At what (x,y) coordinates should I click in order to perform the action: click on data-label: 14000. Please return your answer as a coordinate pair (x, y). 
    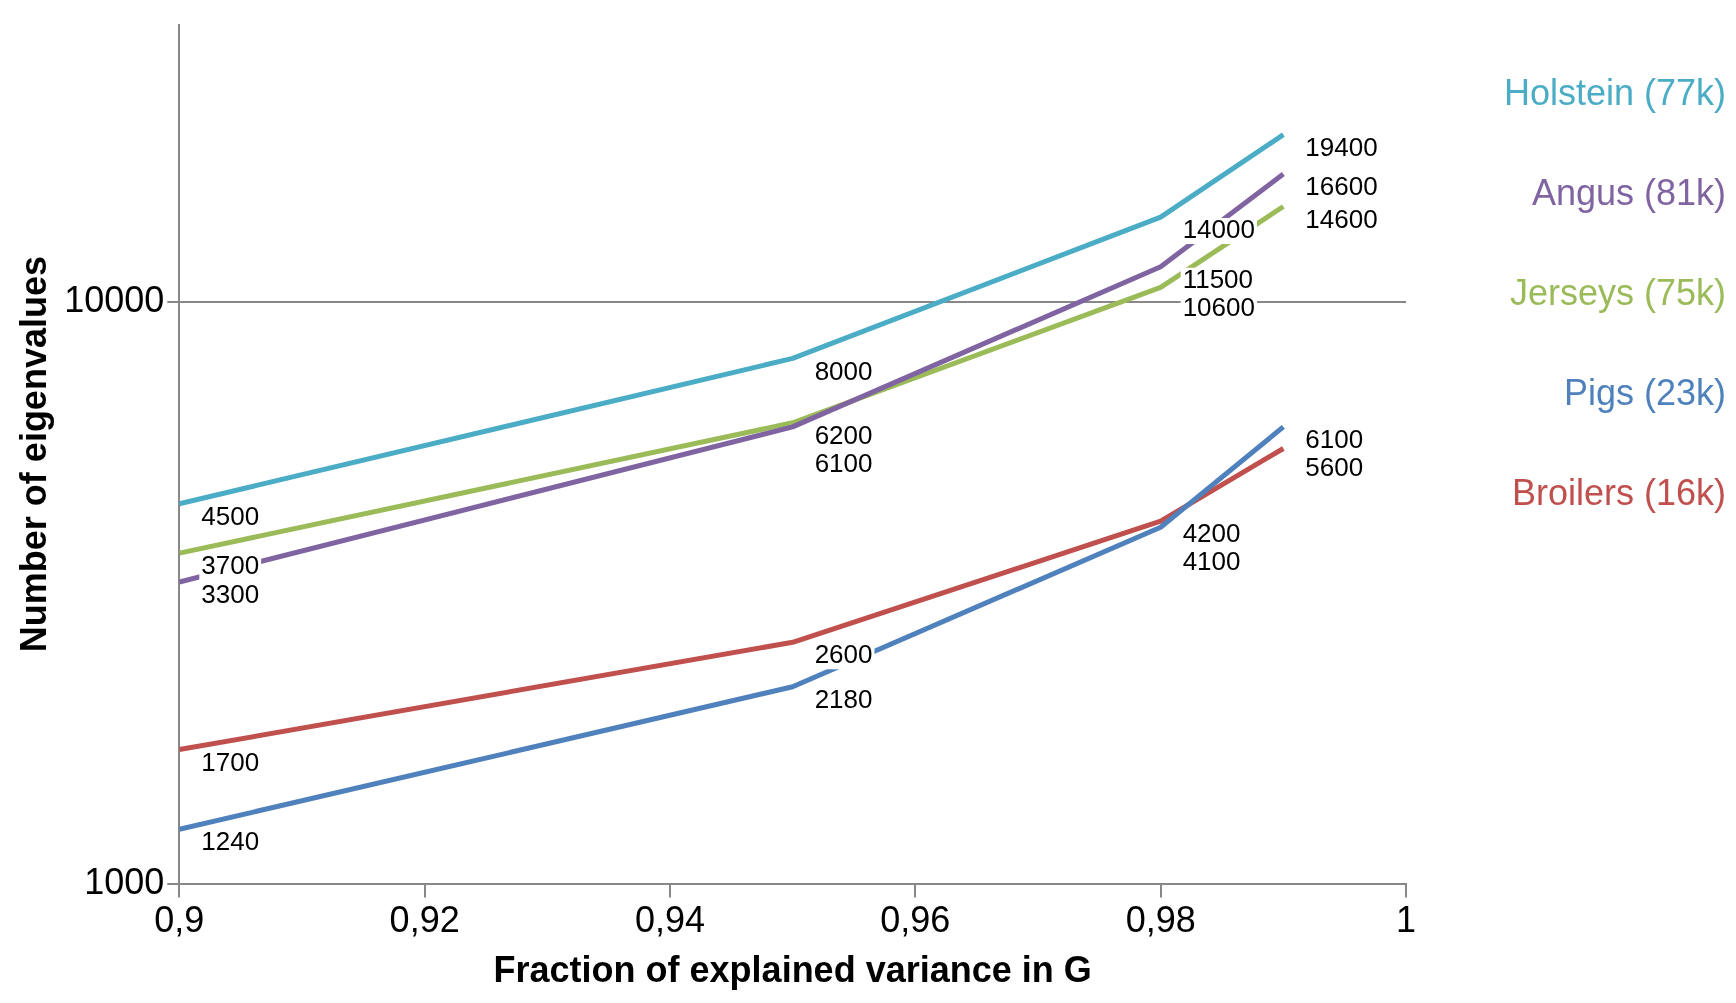
    Looking at the image, I should click on (1218, 229).